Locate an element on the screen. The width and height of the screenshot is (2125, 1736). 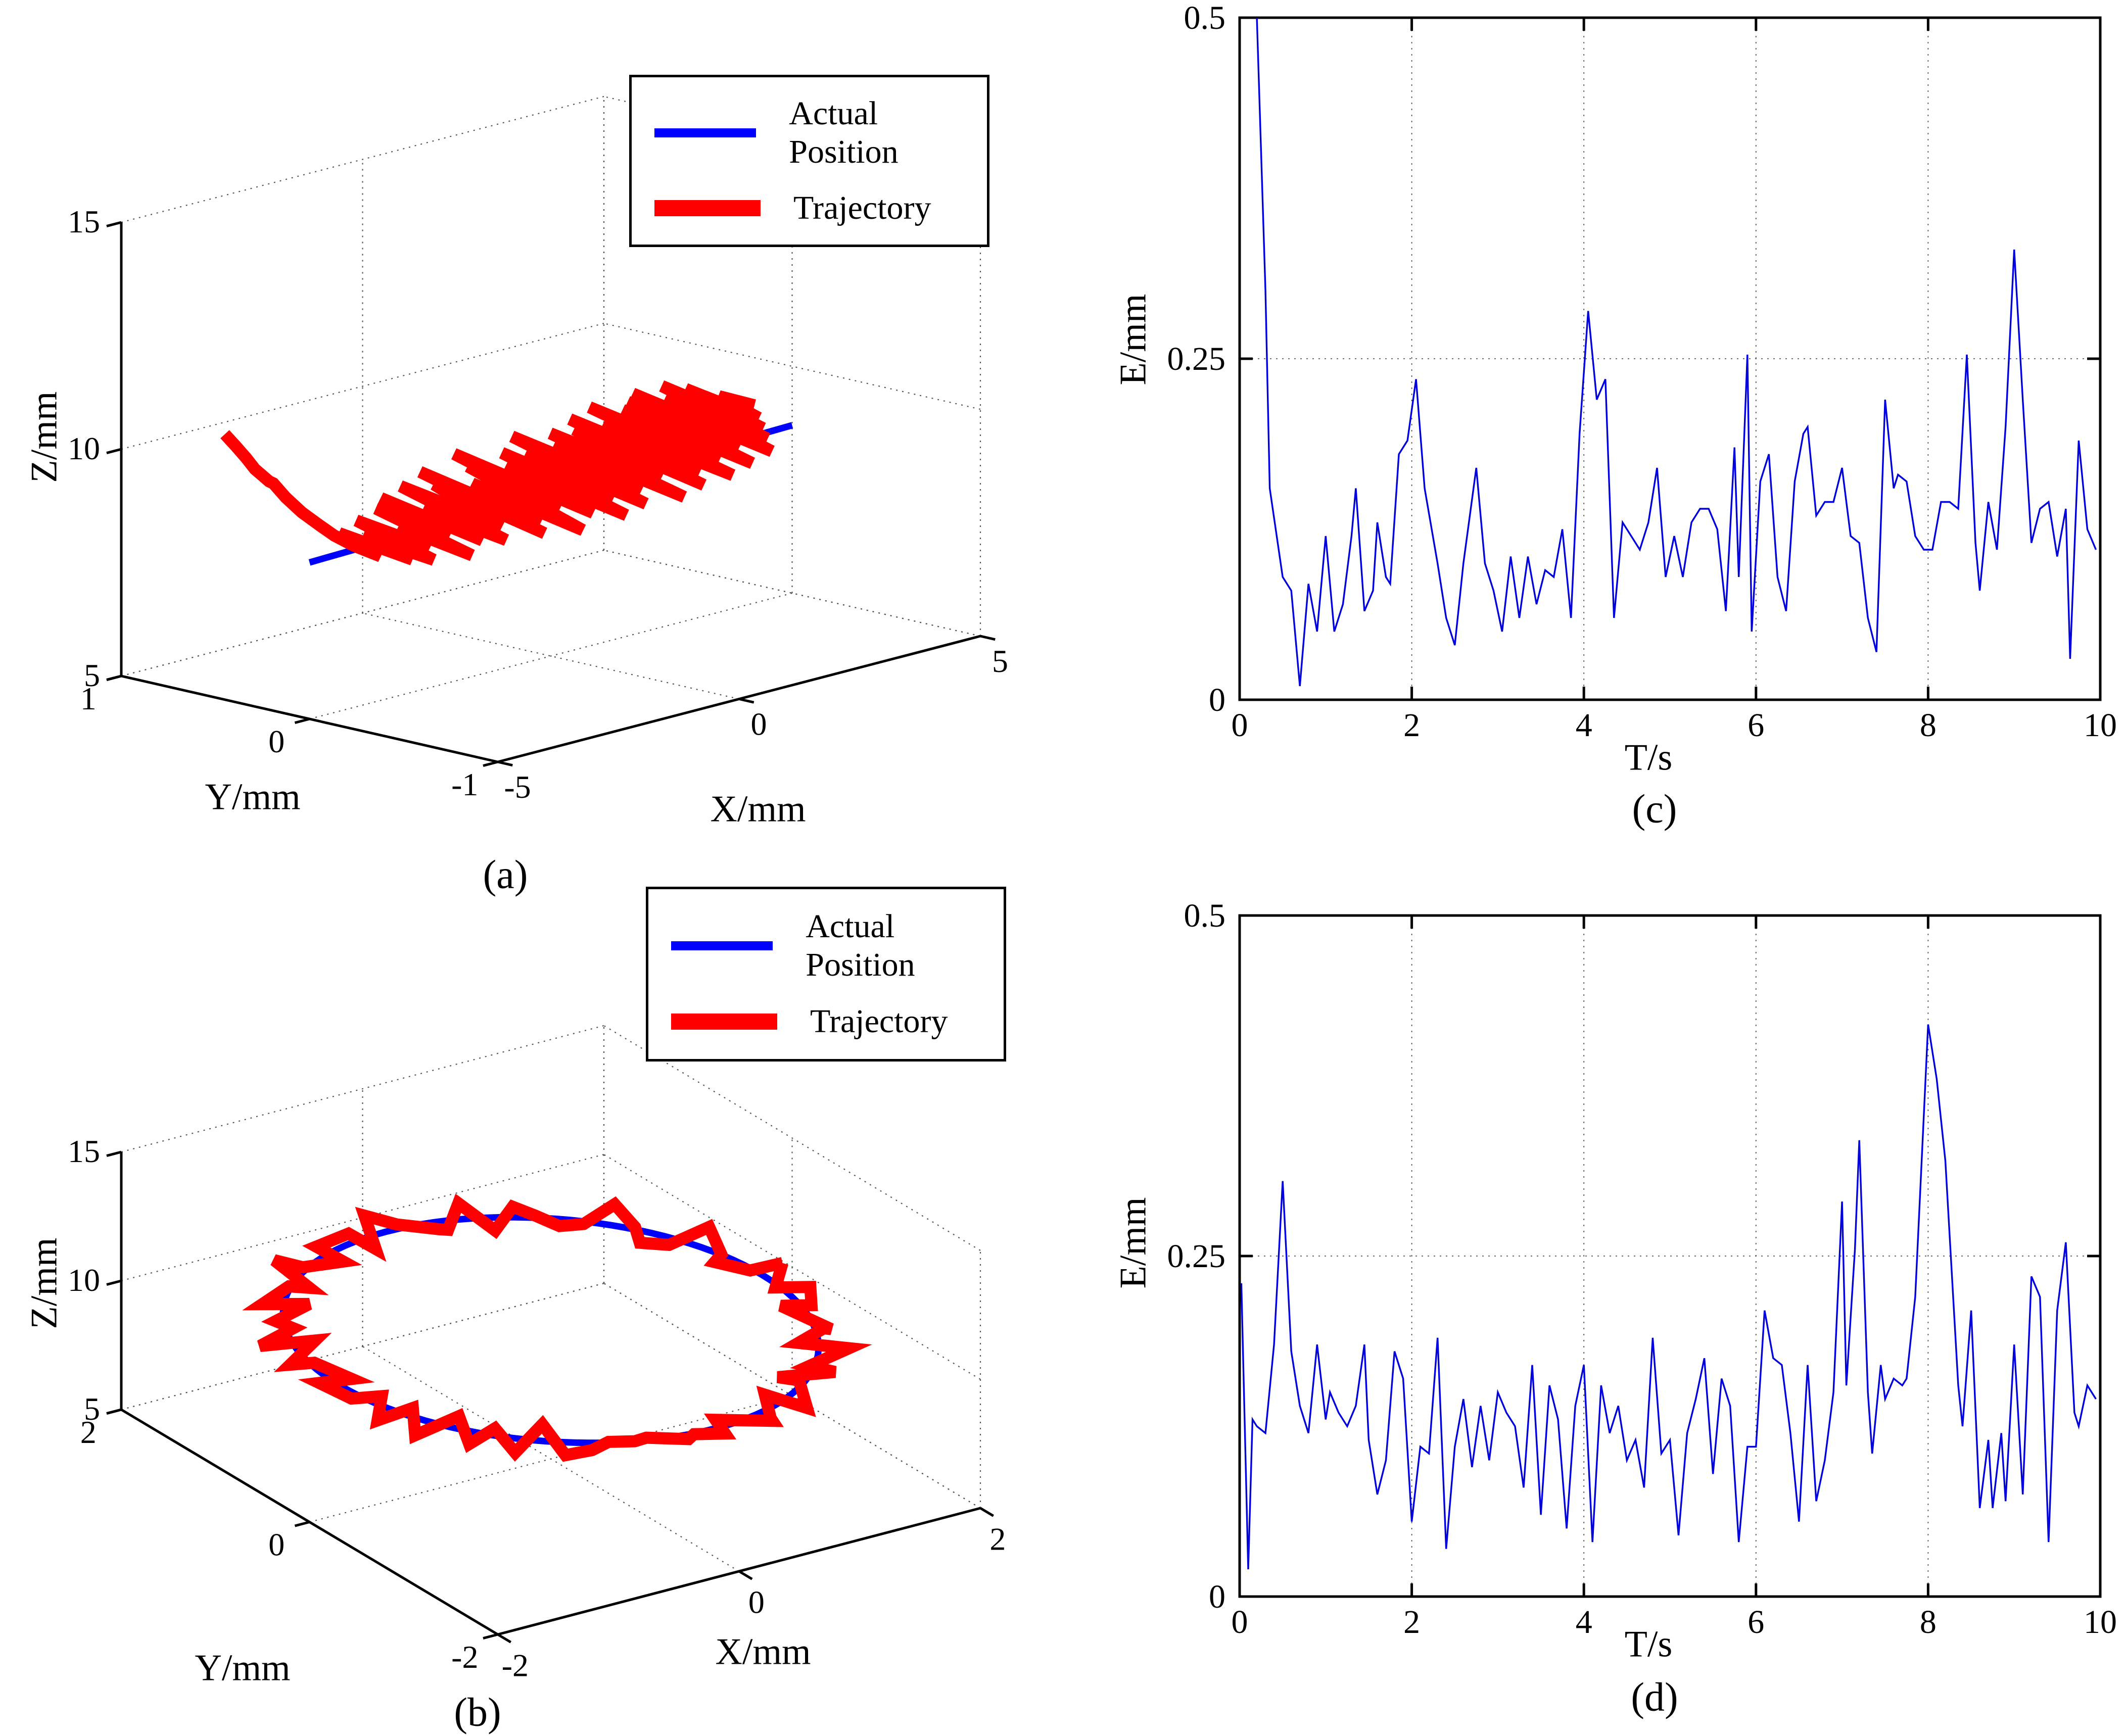
z-axis-label-a: Z/mm is located at coordinates (44, 437).